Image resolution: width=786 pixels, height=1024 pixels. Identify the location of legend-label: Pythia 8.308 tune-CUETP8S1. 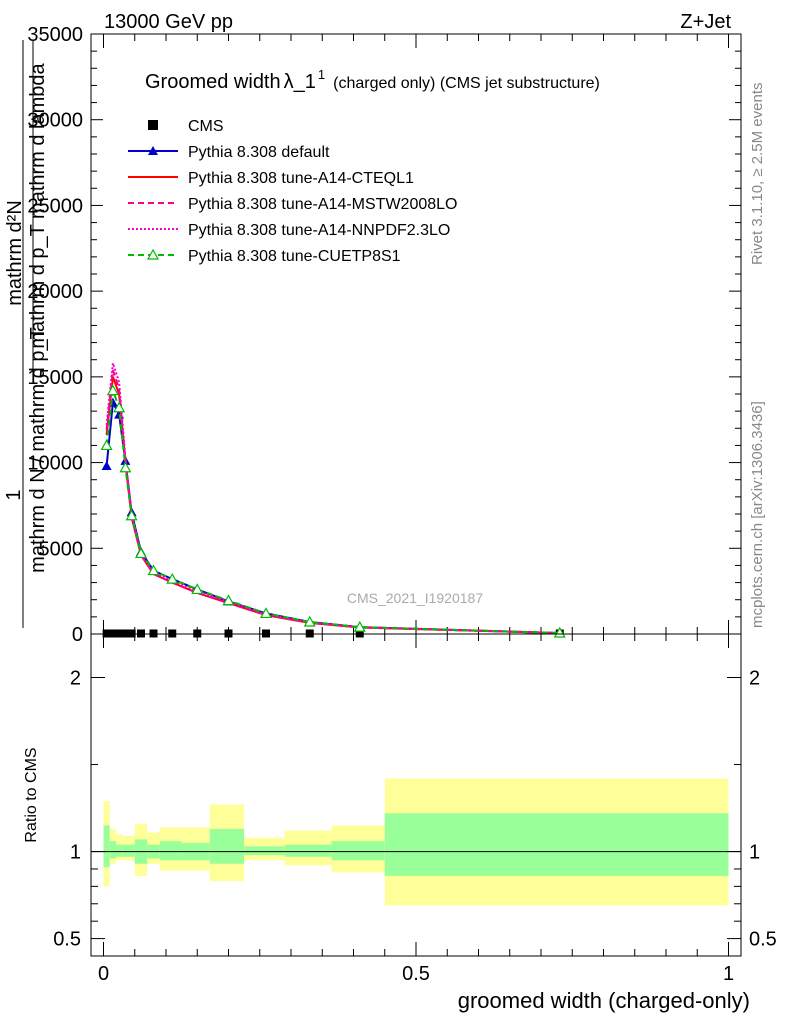
(294, 256).